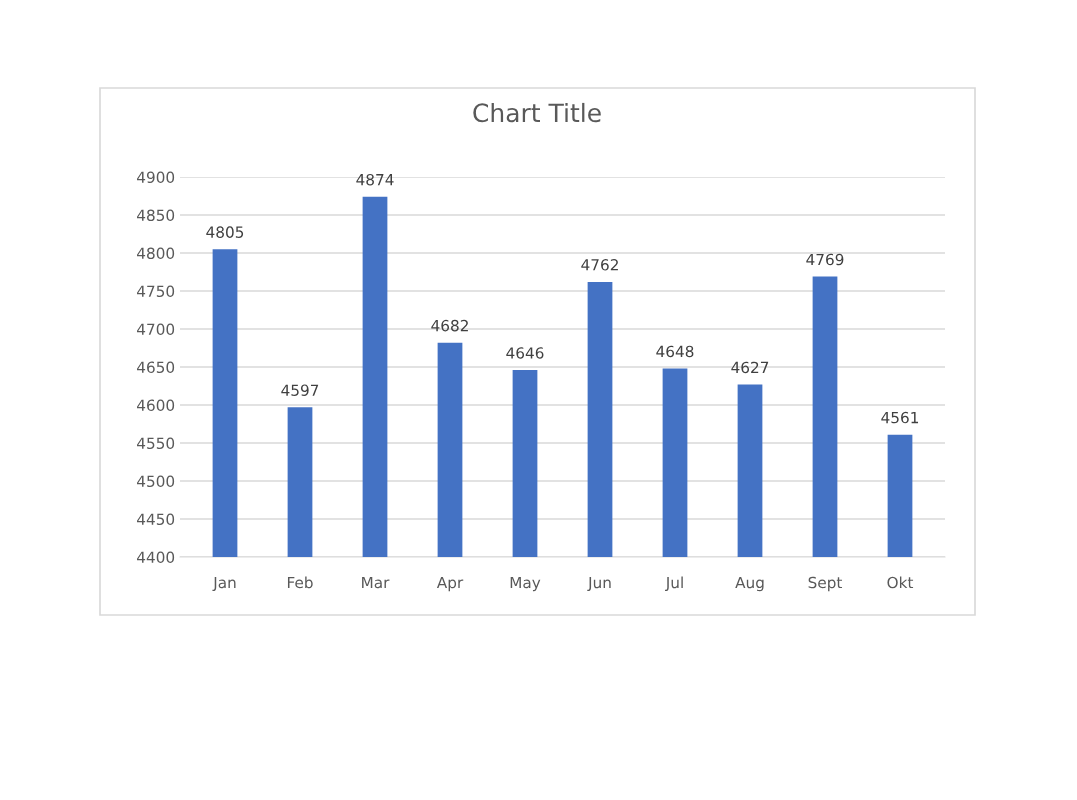 Image resolution: width=1077 pixels, height=800 pixels. What do you see at coordinates (900, 582) in the screenshot?
I see `x-tick-label: Okt` at bounding box center [900, 582].